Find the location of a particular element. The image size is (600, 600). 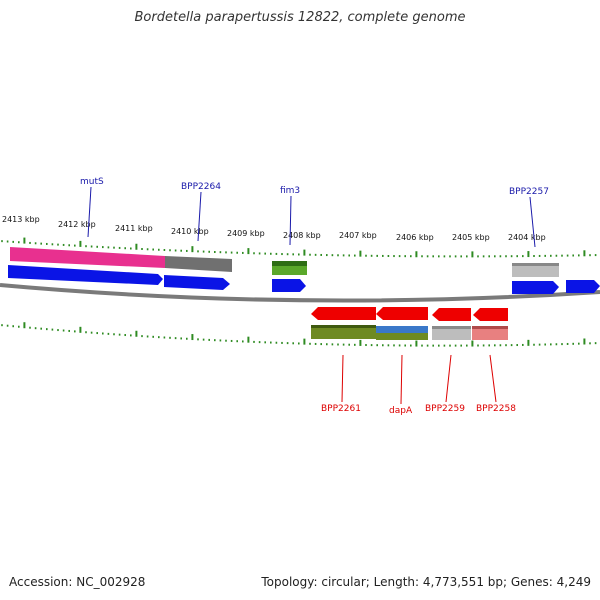

kbp-label: 2404 kbp is located at coordinates (527, 237).